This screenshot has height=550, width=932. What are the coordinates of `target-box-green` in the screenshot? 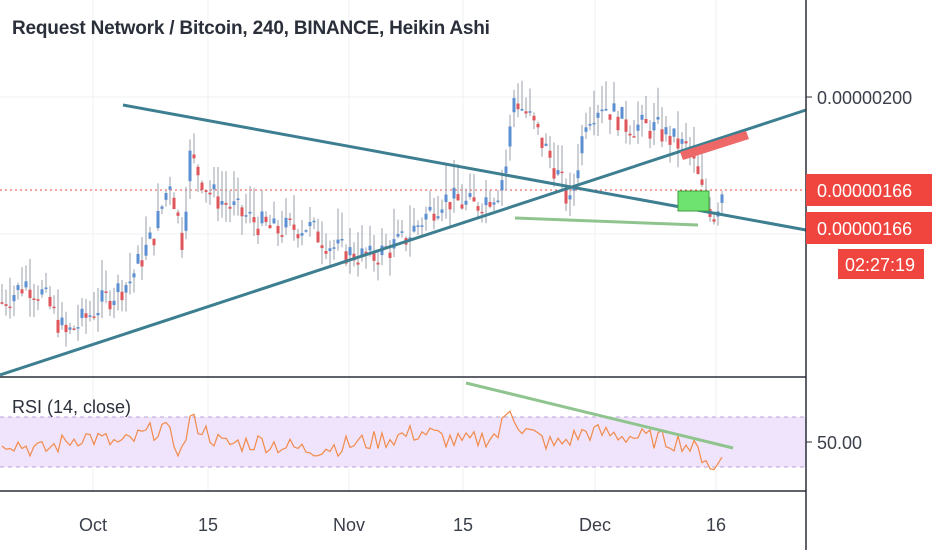 It's located at (693, 201).